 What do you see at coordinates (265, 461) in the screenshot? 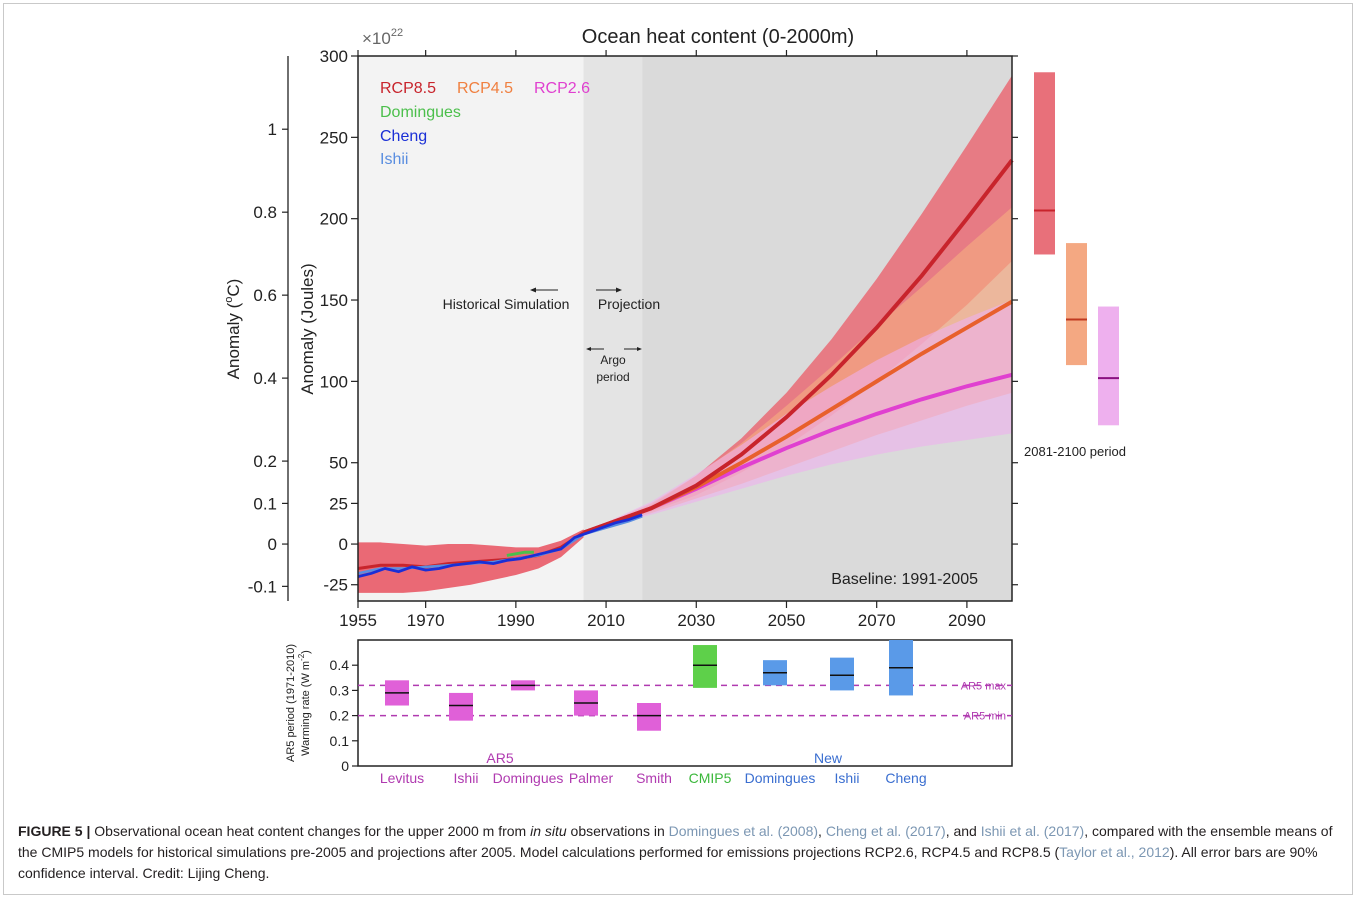
I see `y2-tick-label: 0.2` at bounding box center [265, 461].